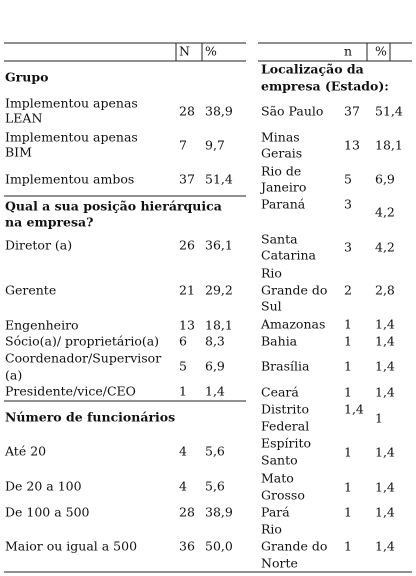 The image size is (416, 576). I want to click on cell-pct: 29,2, so click(219, 290).